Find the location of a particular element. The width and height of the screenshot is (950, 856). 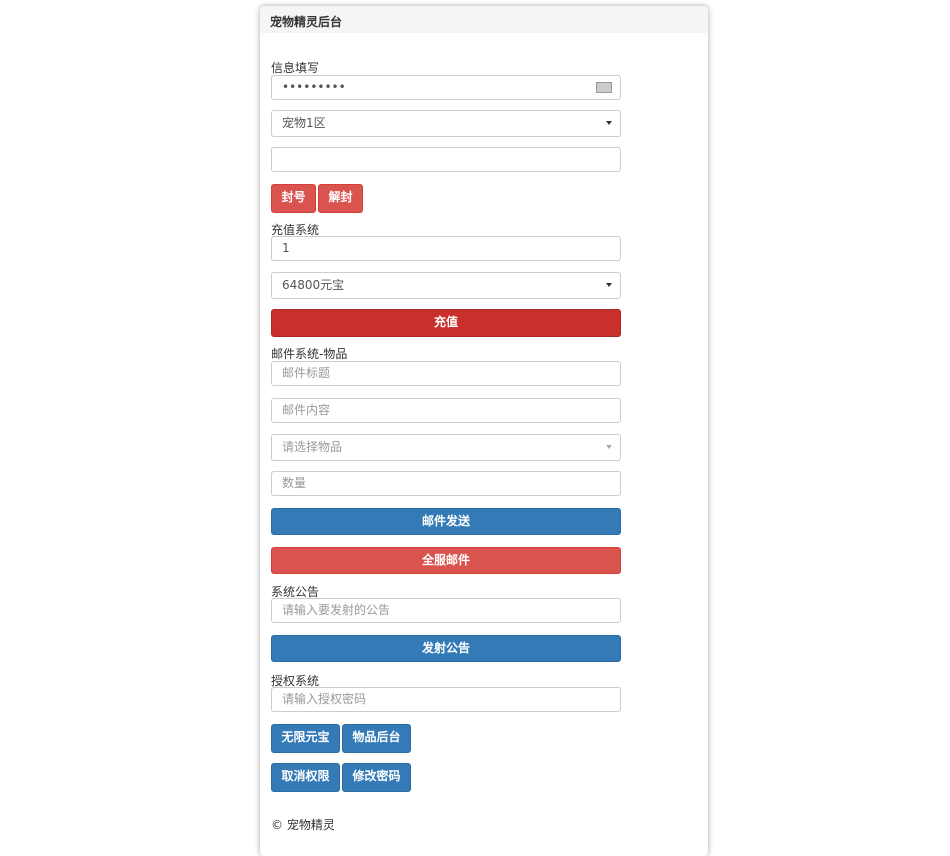

send-notice-button: 发射公告 is located at coordinates (446, 648).